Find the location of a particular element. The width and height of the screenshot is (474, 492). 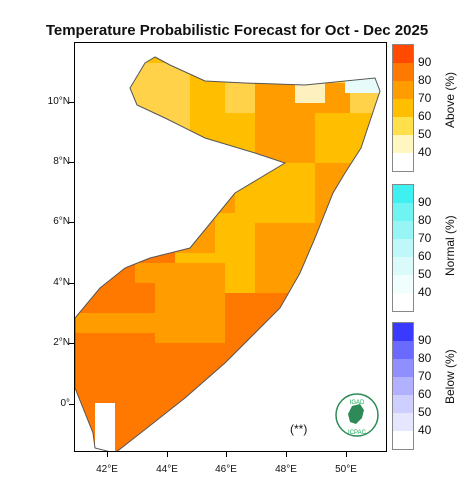

y-axis-label: 8°N is located at coordinates (61, 161).